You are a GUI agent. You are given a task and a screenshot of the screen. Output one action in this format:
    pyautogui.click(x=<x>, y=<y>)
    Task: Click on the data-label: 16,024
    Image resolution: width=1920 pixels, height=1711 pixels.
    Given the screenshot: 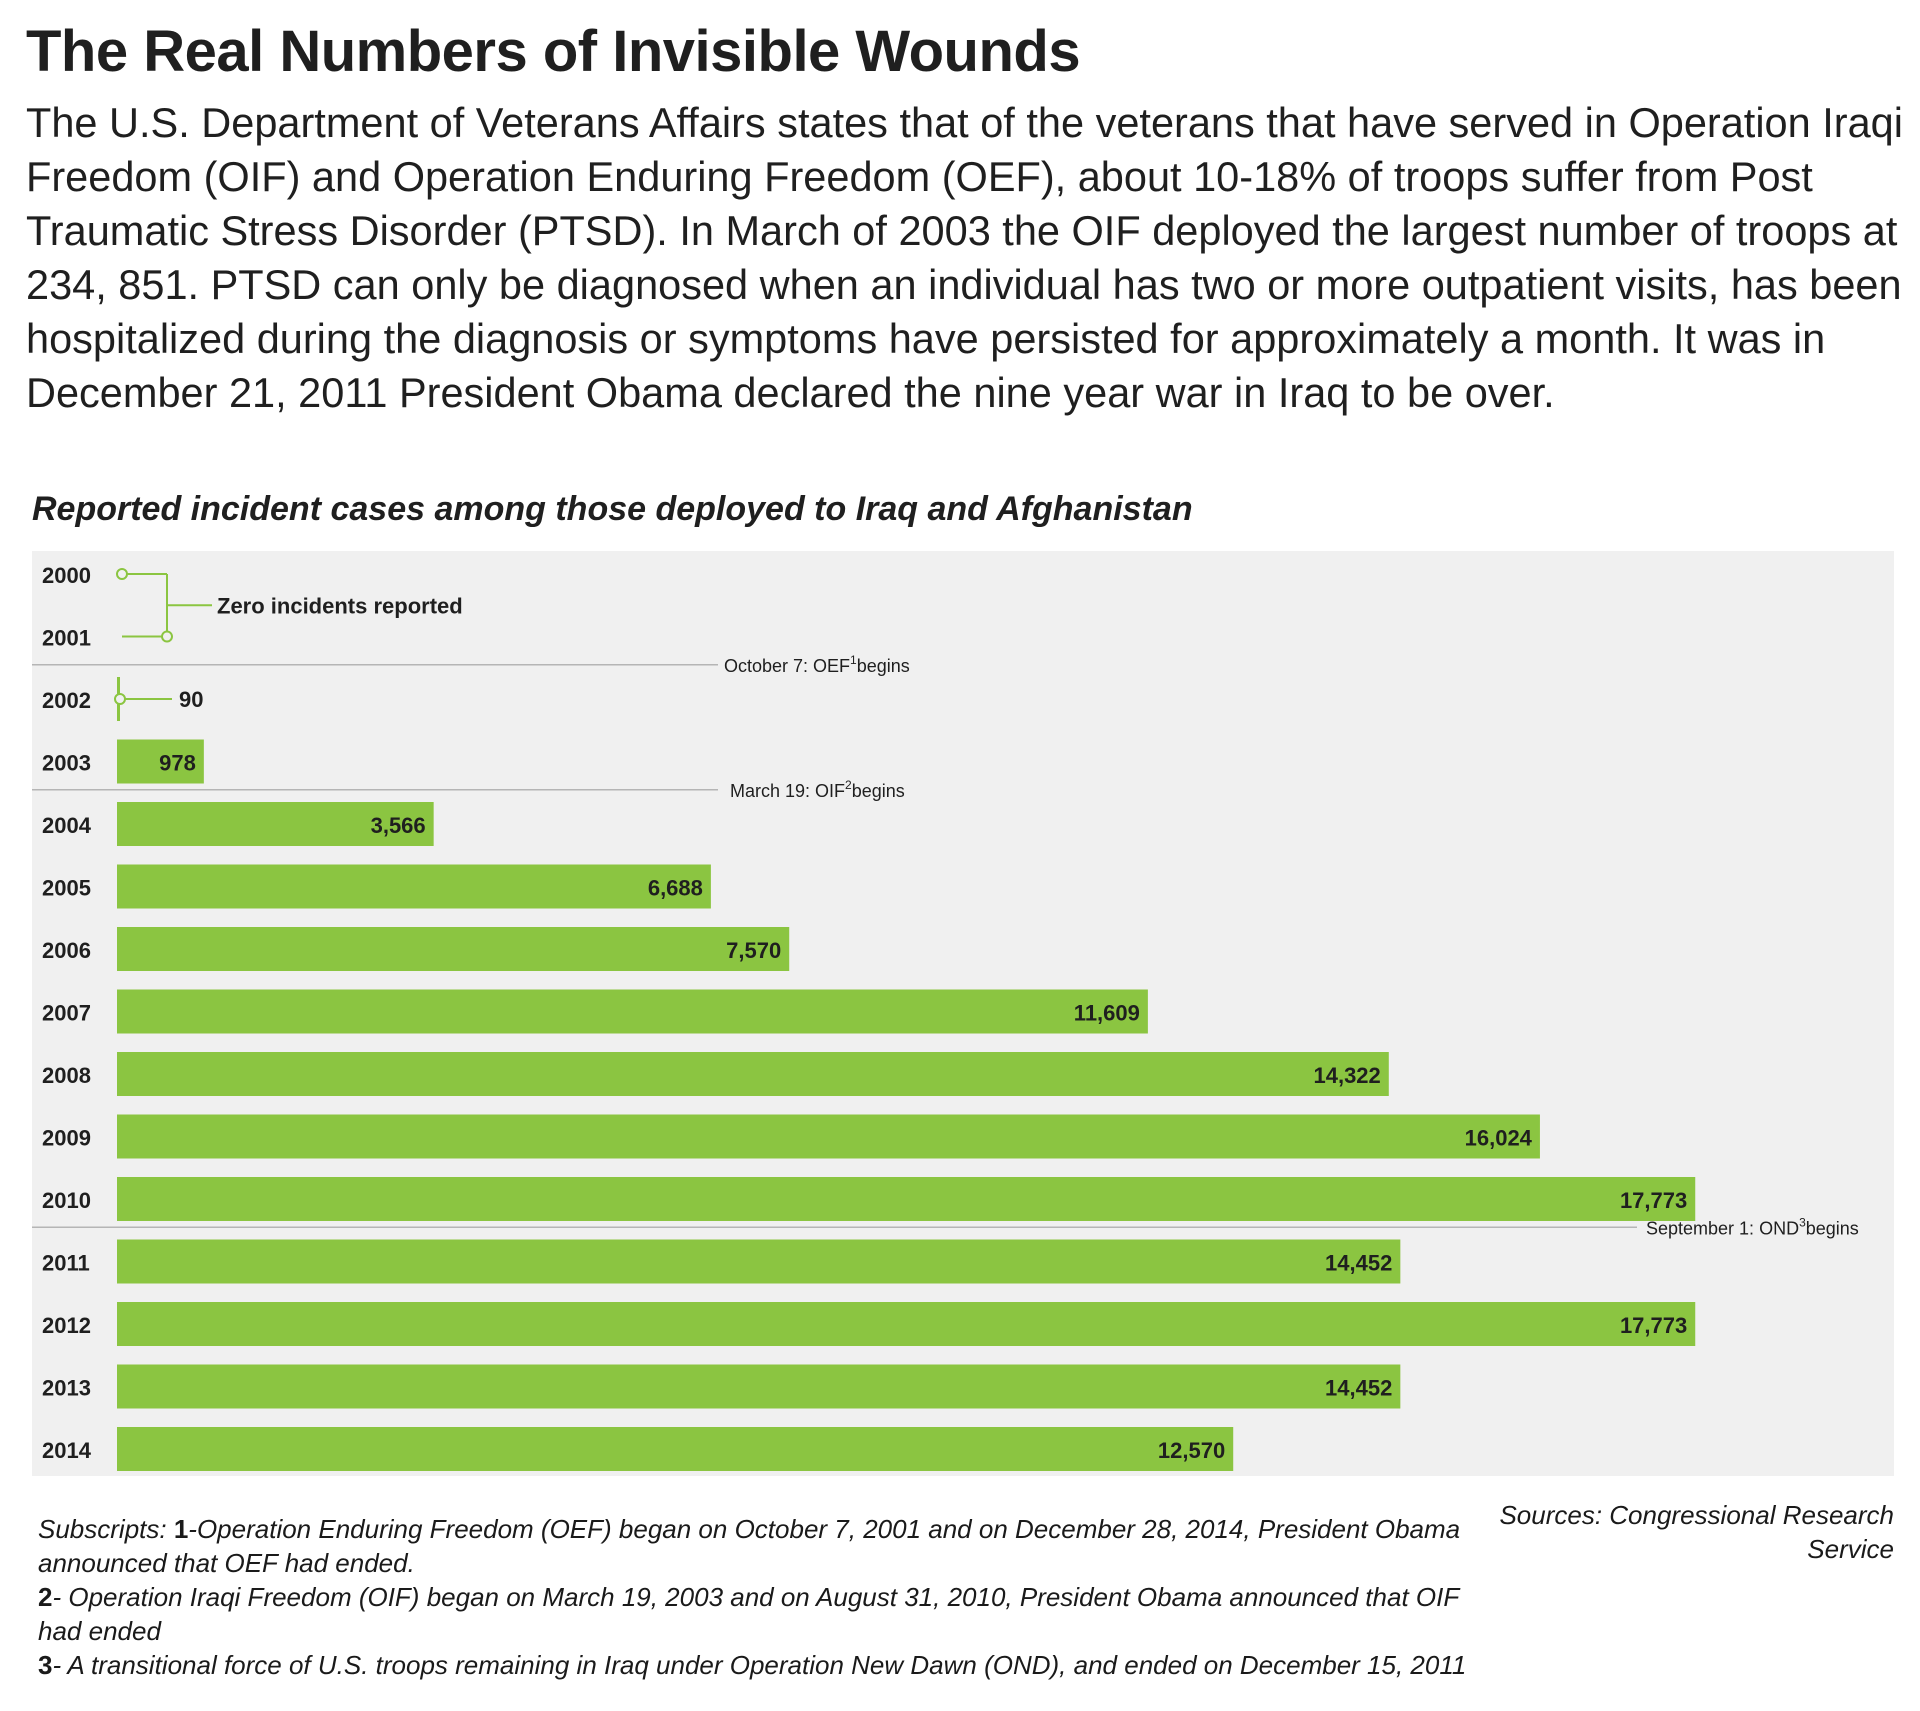 What is the action you would take?
    pyautogui.click(x=1499, y=1138)
    